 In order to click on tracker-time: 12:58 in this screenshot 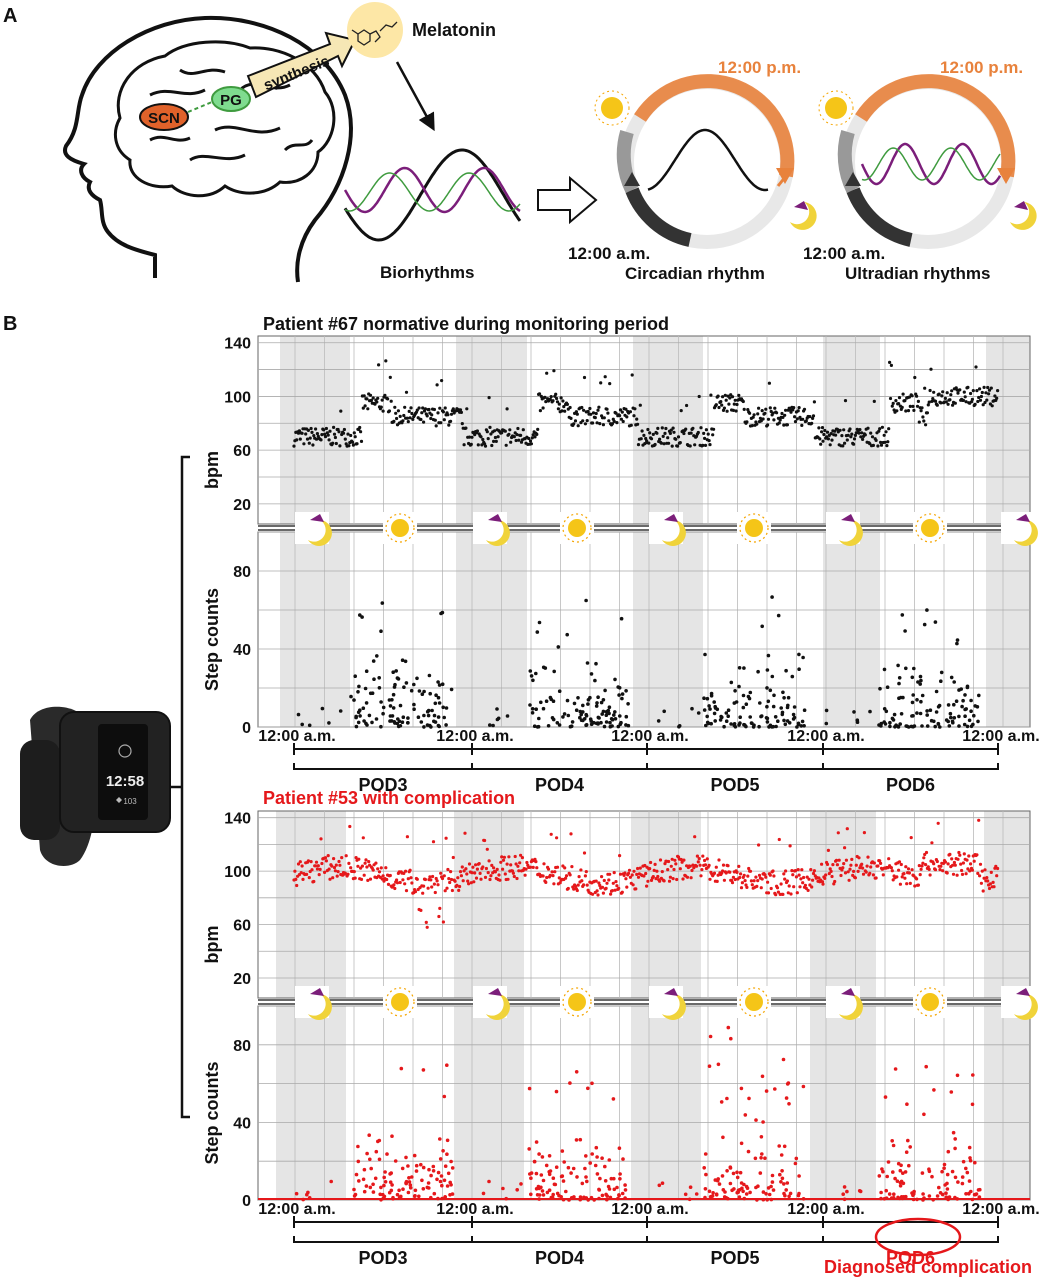, I will do `click(125, 781)`.